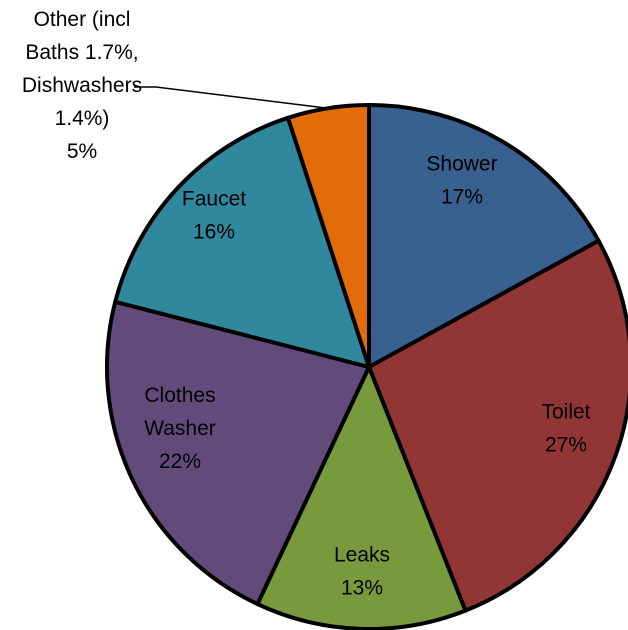  What do you see at coordinates (362, 572) in the screenshot?
I see `slice-label-2: Leaks 13%` at bounding box center [362, 572].